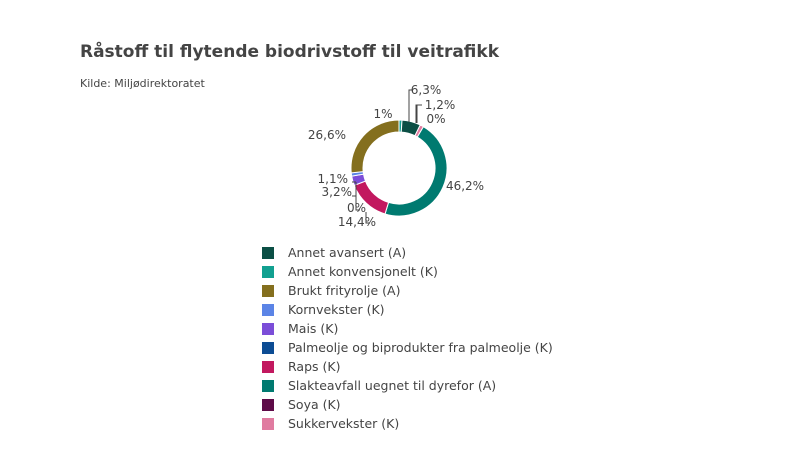 The image size is (800, 450). Describe the element at coordinates (407, 290) in the screenshot. I see `legend-item: Brukt frityrolje (A)` at that location.